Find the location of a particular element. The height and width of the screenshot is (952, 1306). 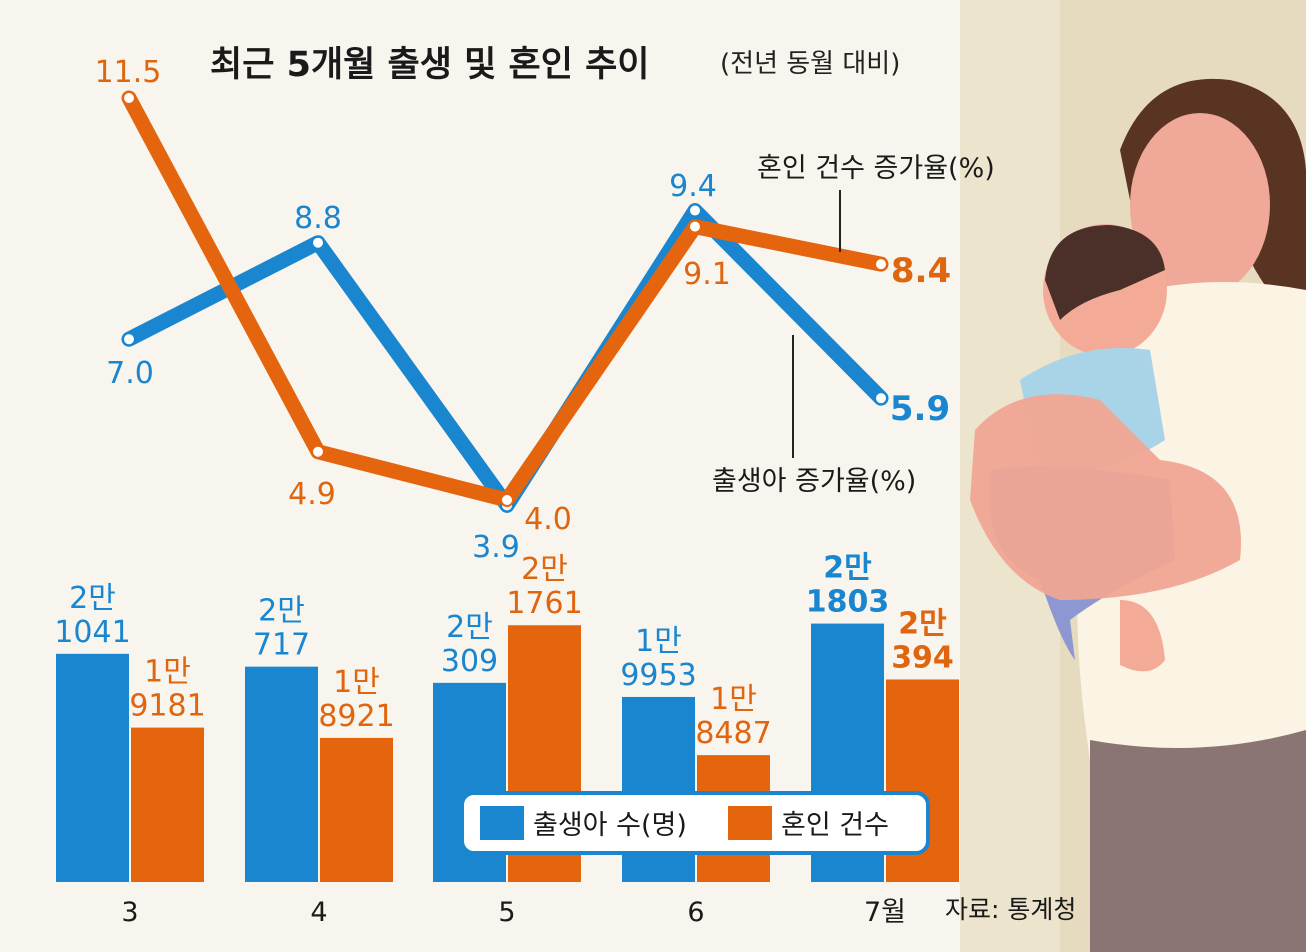

x-axis-ticks: 3 4 5 6 7월 is located at coordinates (513, 912).